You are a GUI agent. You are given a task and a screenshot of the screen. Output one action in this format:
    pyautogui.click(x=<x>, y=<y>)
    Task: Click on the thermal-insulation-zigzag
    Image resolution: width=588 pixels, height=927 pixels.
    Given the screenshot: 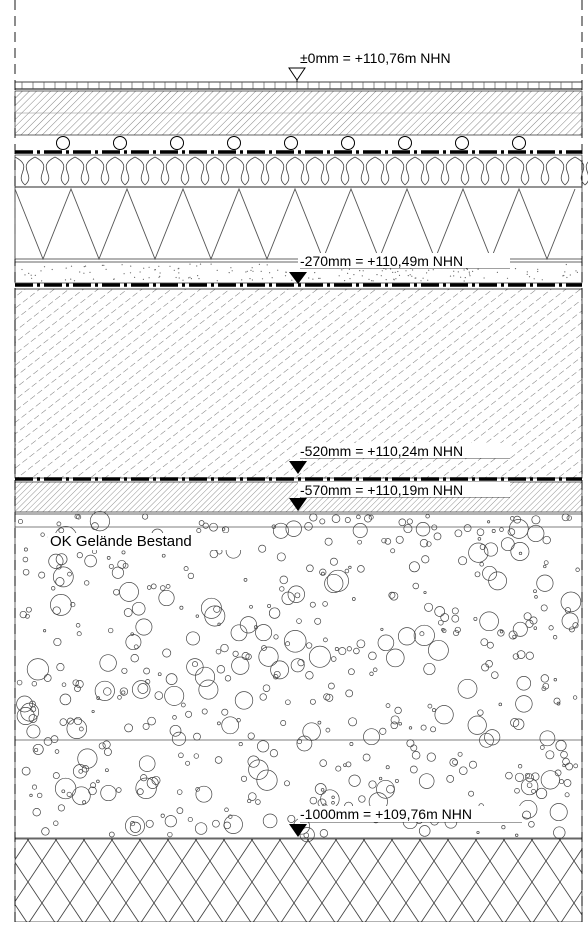 What is the action you would take?
    pyautogui.click(x=295, y=224)
    